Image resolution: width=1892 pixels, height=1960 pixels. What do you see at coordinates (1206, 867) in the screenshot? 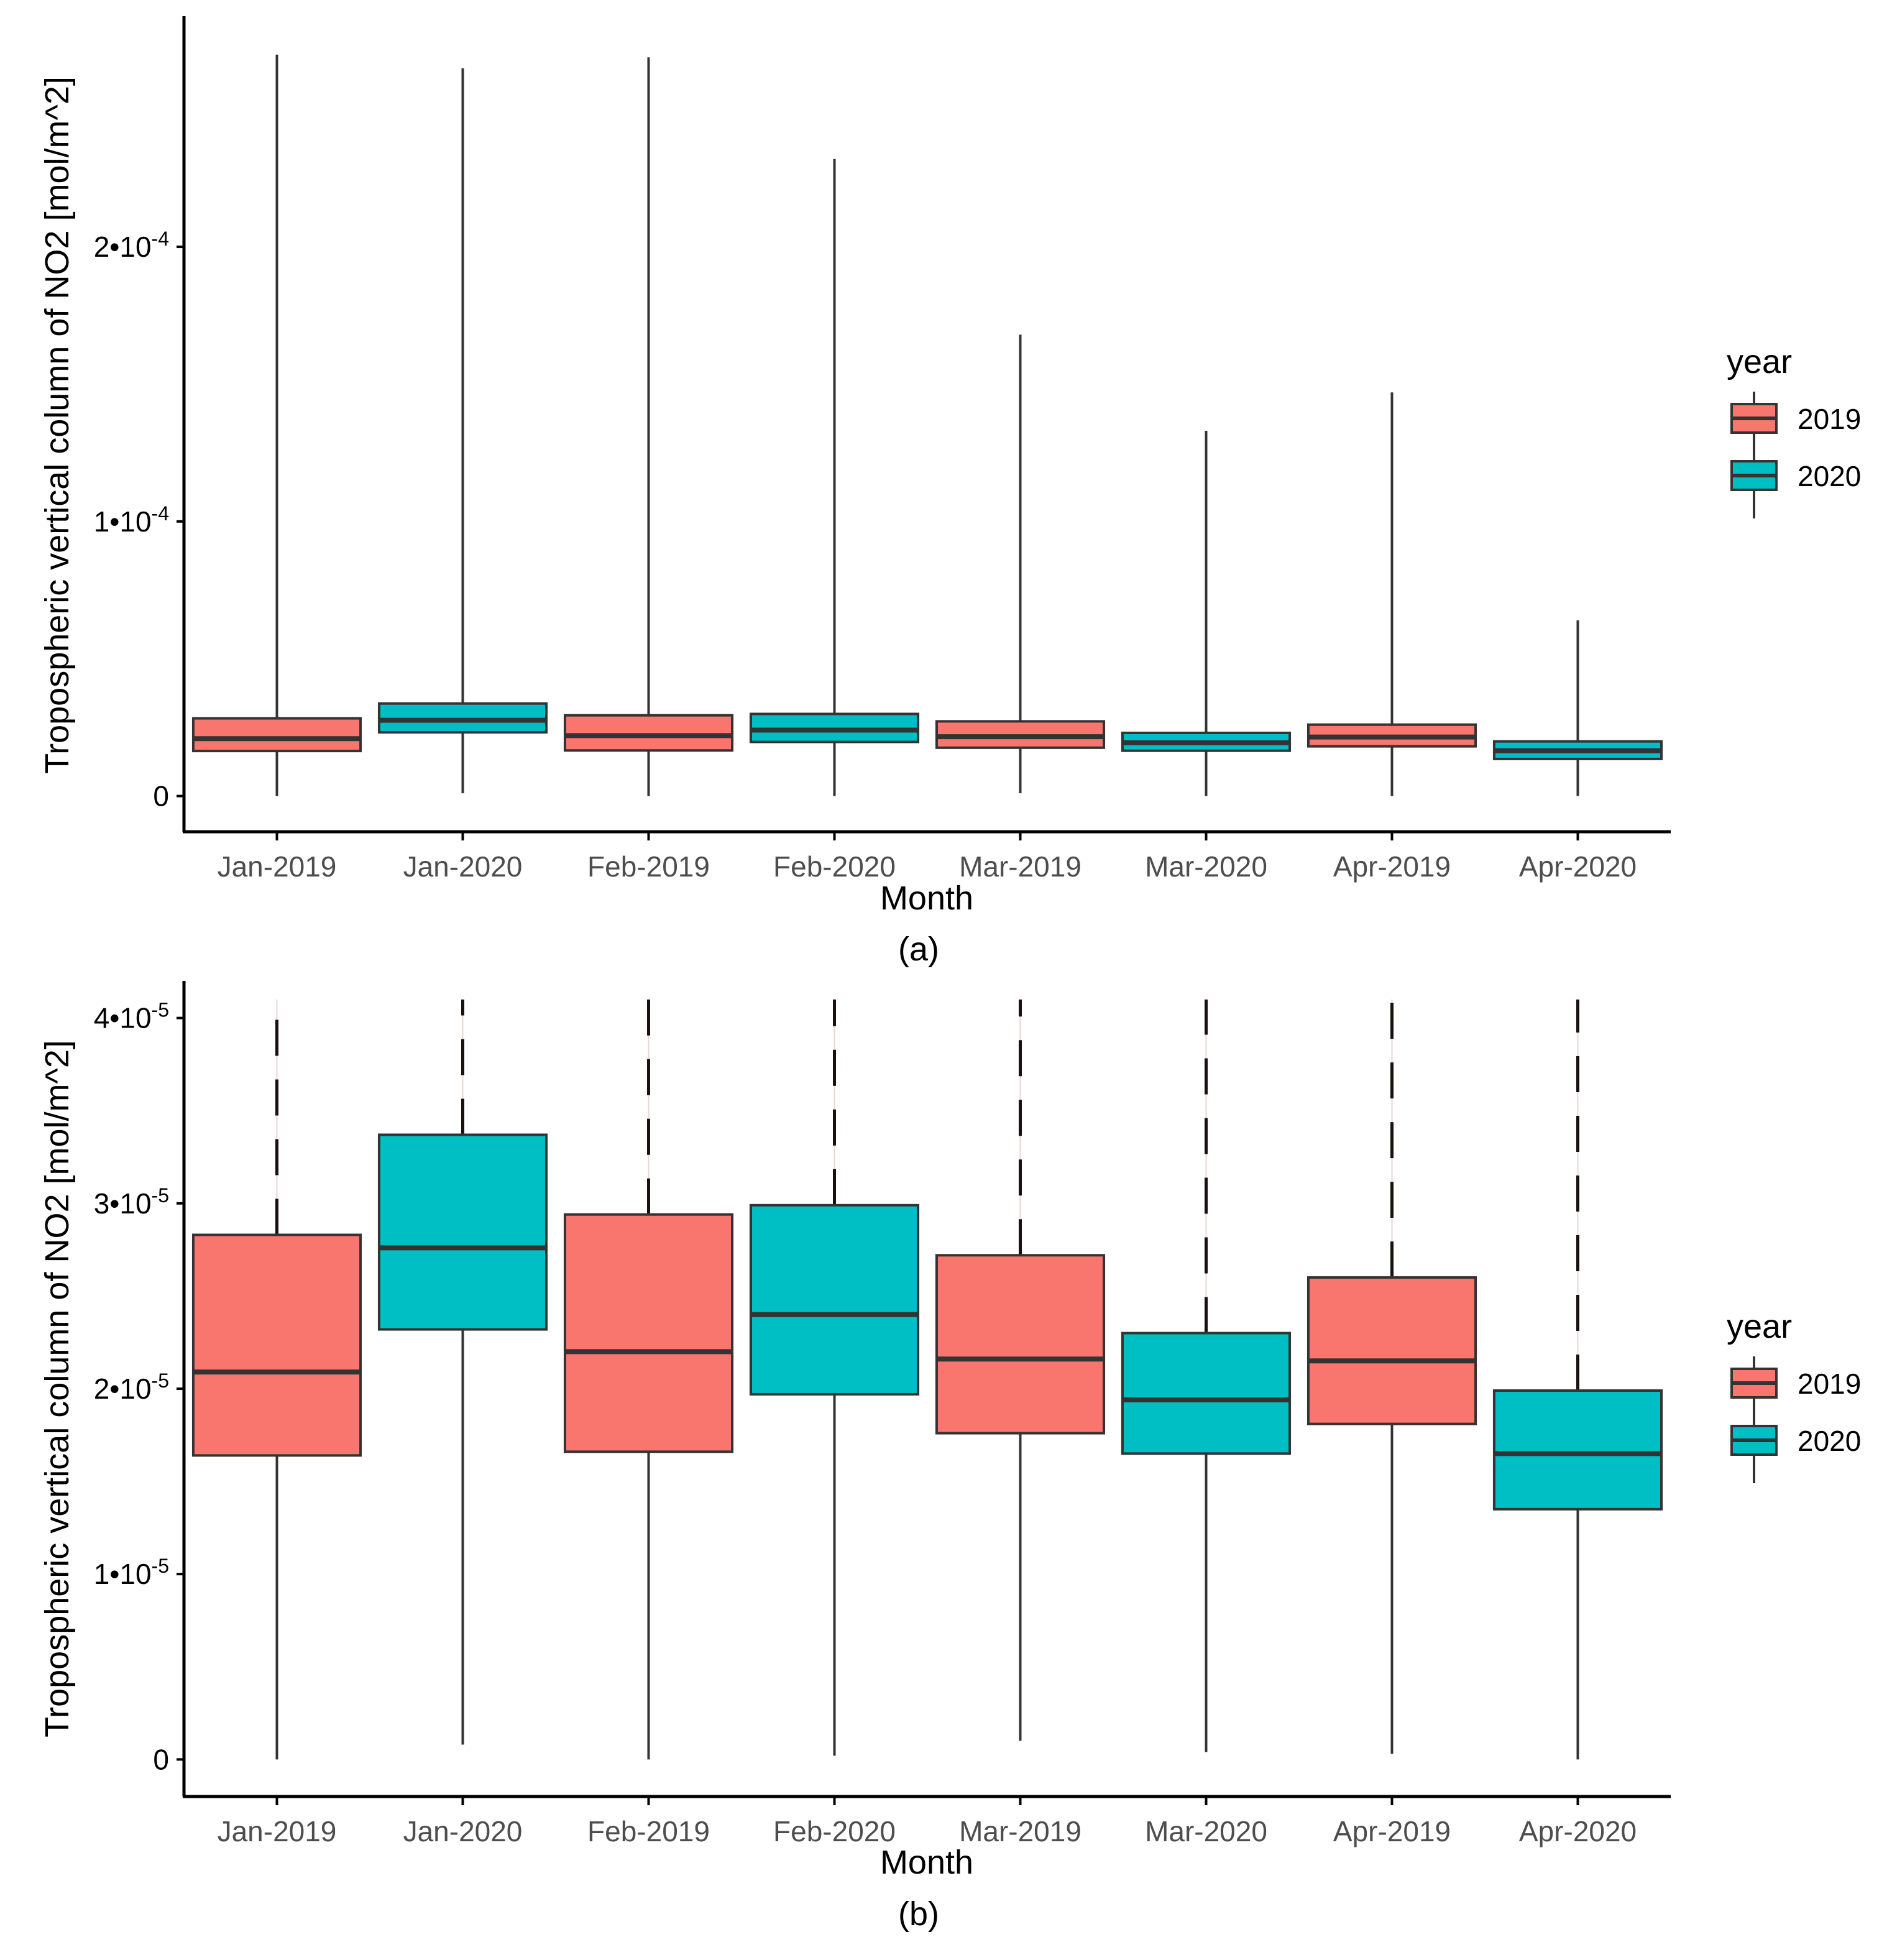
I see `x-tick-label-a: Mar-2020` at bounding box center [1206, 867].